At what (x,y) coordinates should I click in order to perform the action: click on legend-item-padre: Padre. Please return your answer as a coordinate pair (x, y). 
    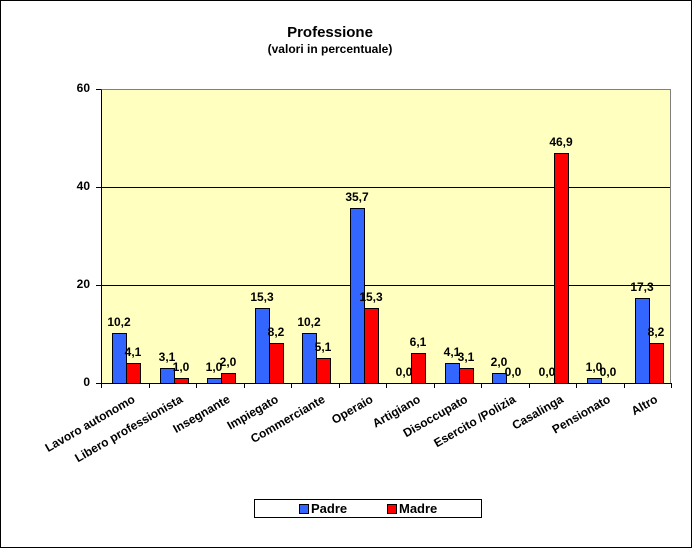
    Looking at the image, I should click on (323, 508).